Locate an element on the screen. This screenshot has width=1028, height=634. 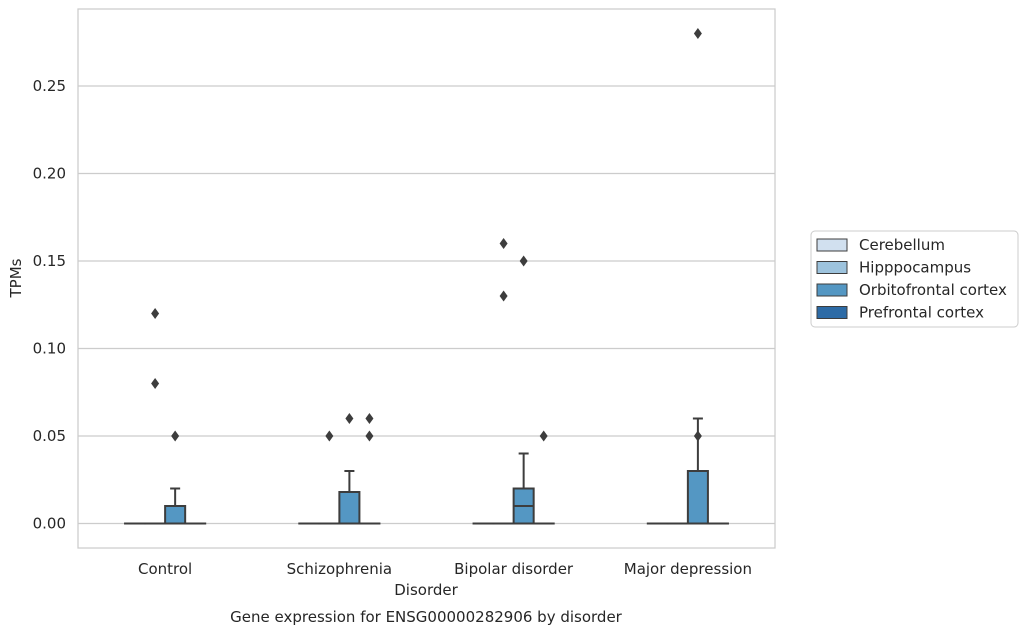
y-tick-label: 0.05 is located at coordinates (49, 436).